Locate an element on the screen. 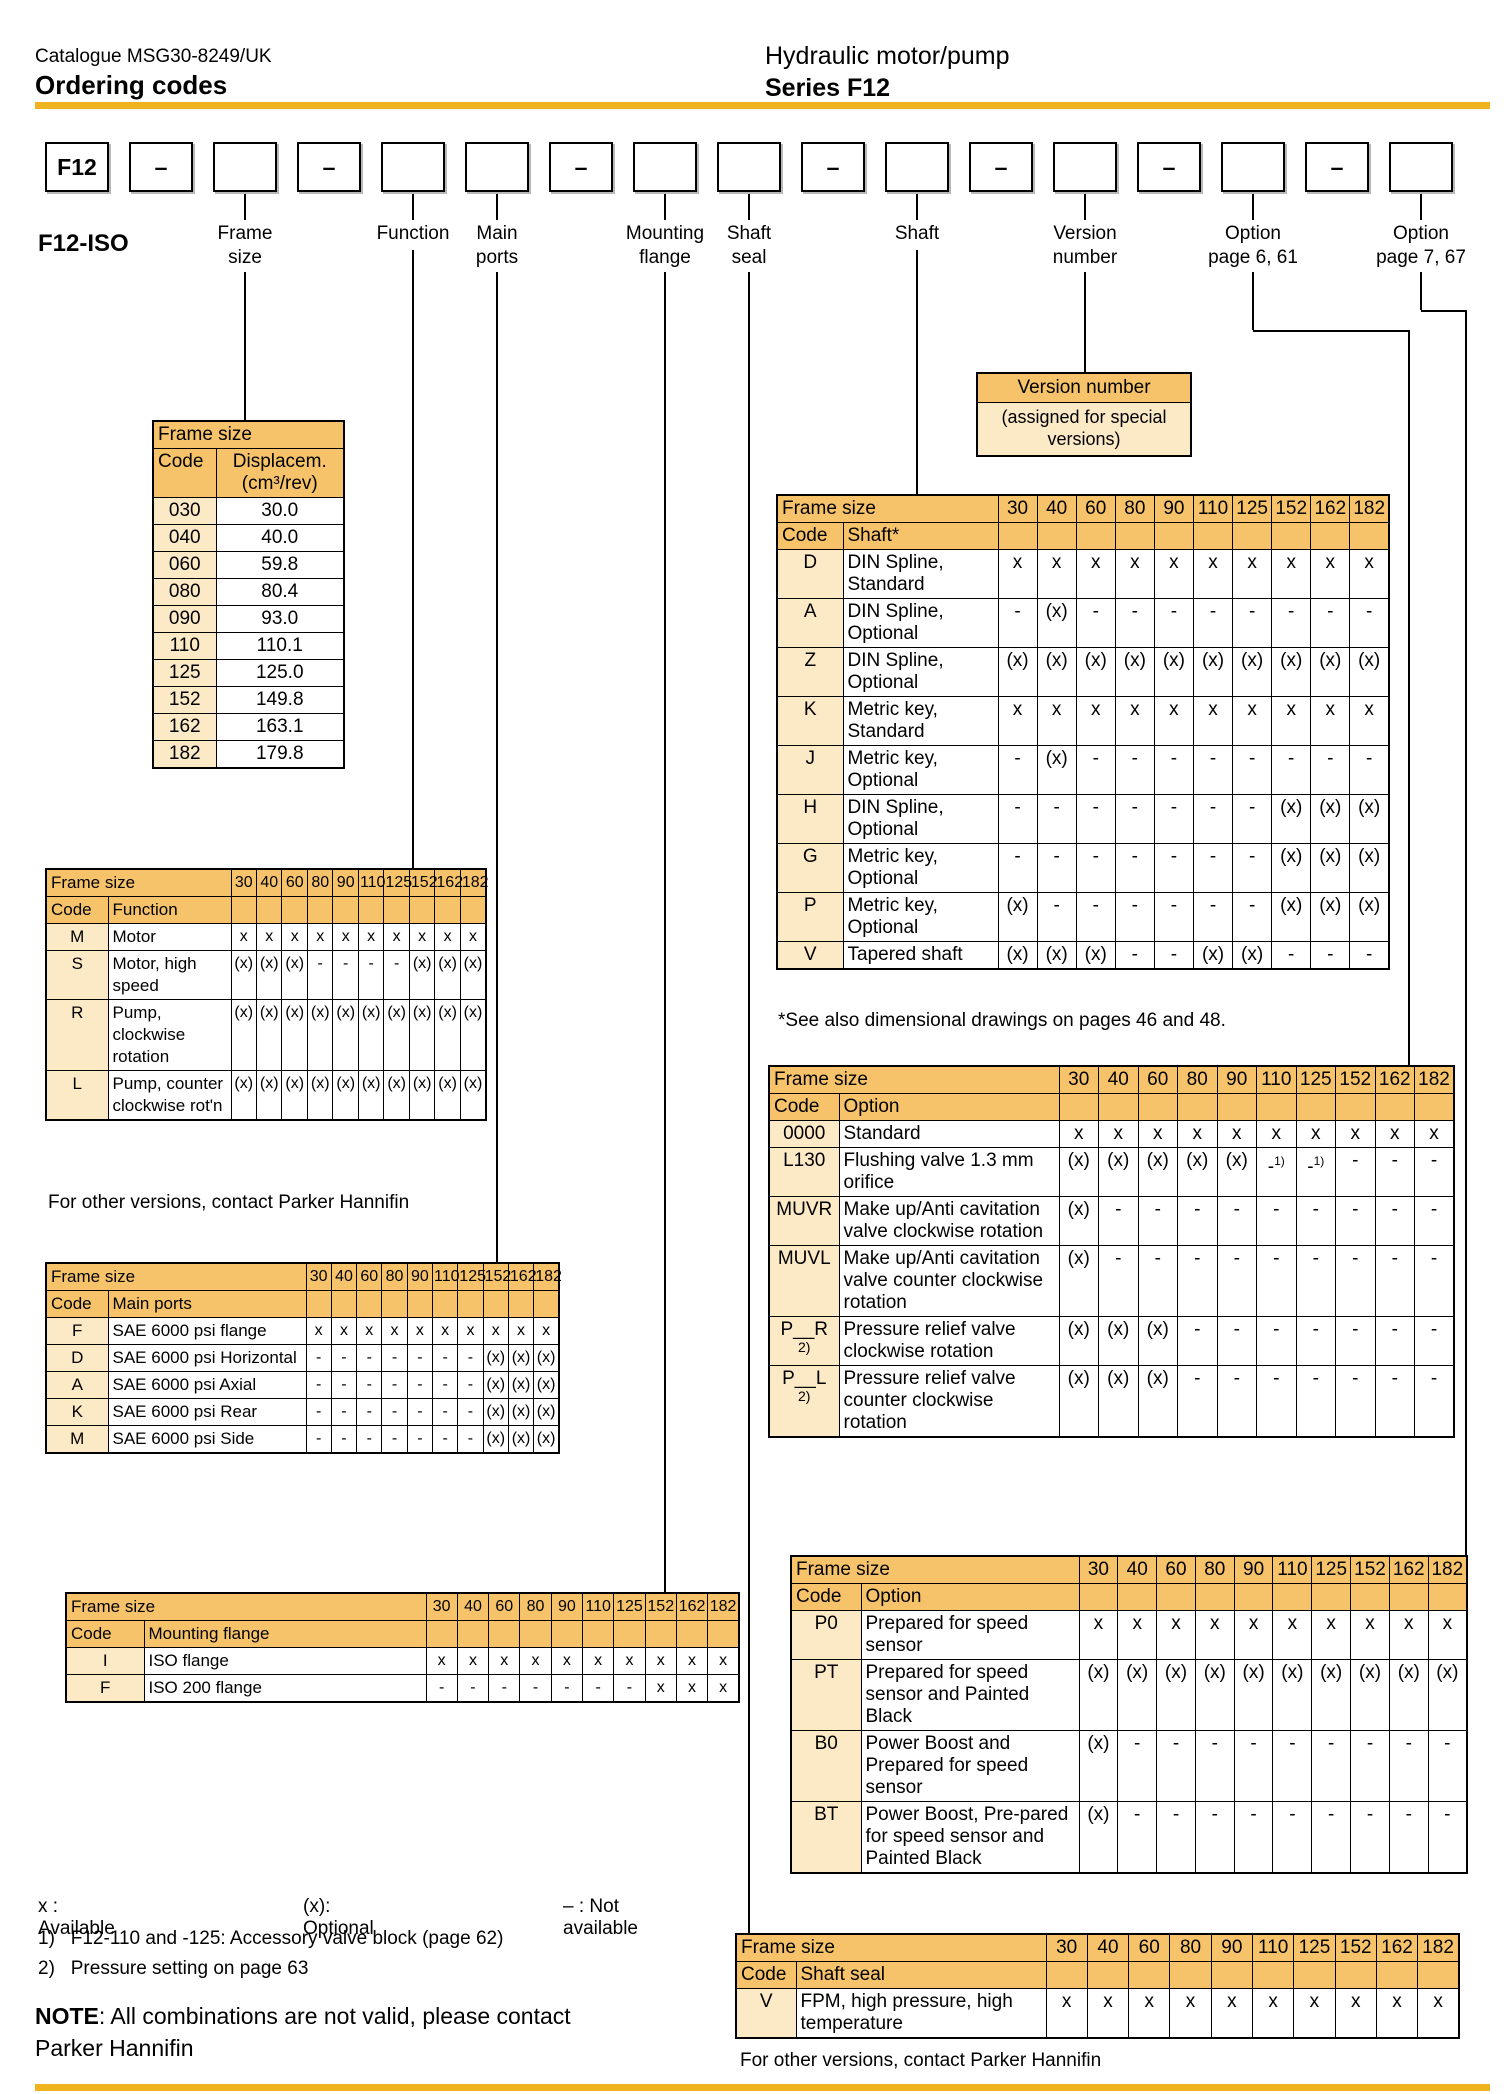  frame-code-cell: 152 is located at coordinates (184, 700).